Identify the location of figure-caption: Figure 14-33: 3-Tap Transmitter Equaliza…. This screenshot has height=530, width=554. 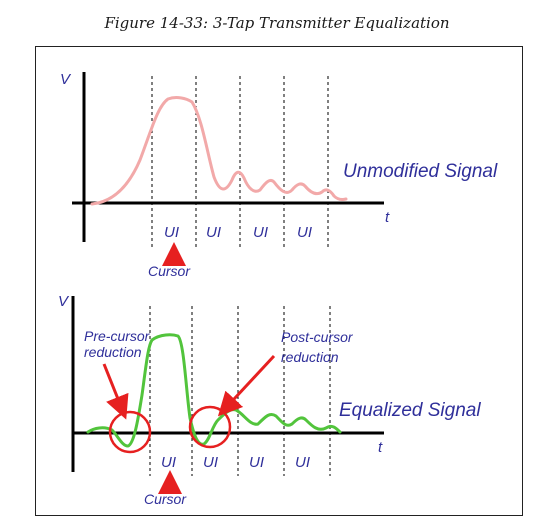
(277, 23).